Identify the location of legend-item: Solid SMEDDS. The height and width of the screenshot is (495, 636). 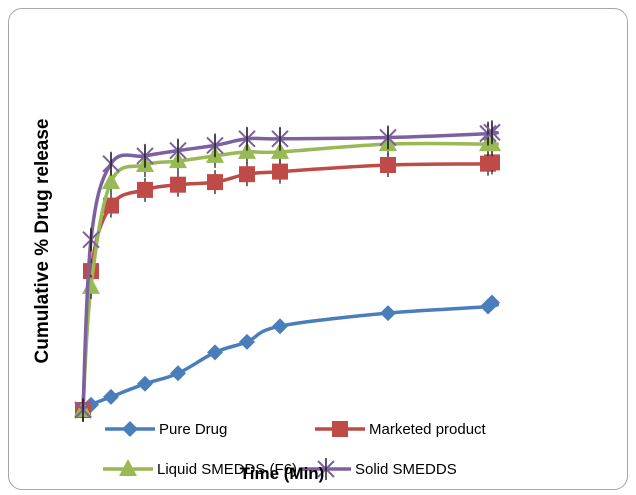
(379, 469).